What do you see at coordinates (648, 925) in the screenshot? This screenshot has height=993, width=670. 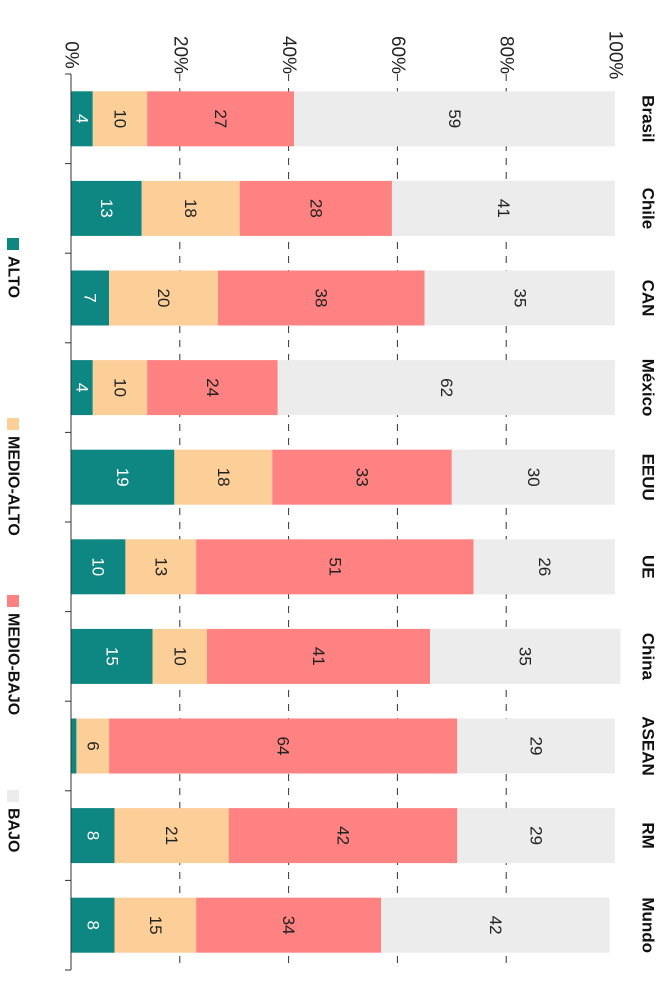 I see `category-label: Mundo` at bounding box center [648, 925].